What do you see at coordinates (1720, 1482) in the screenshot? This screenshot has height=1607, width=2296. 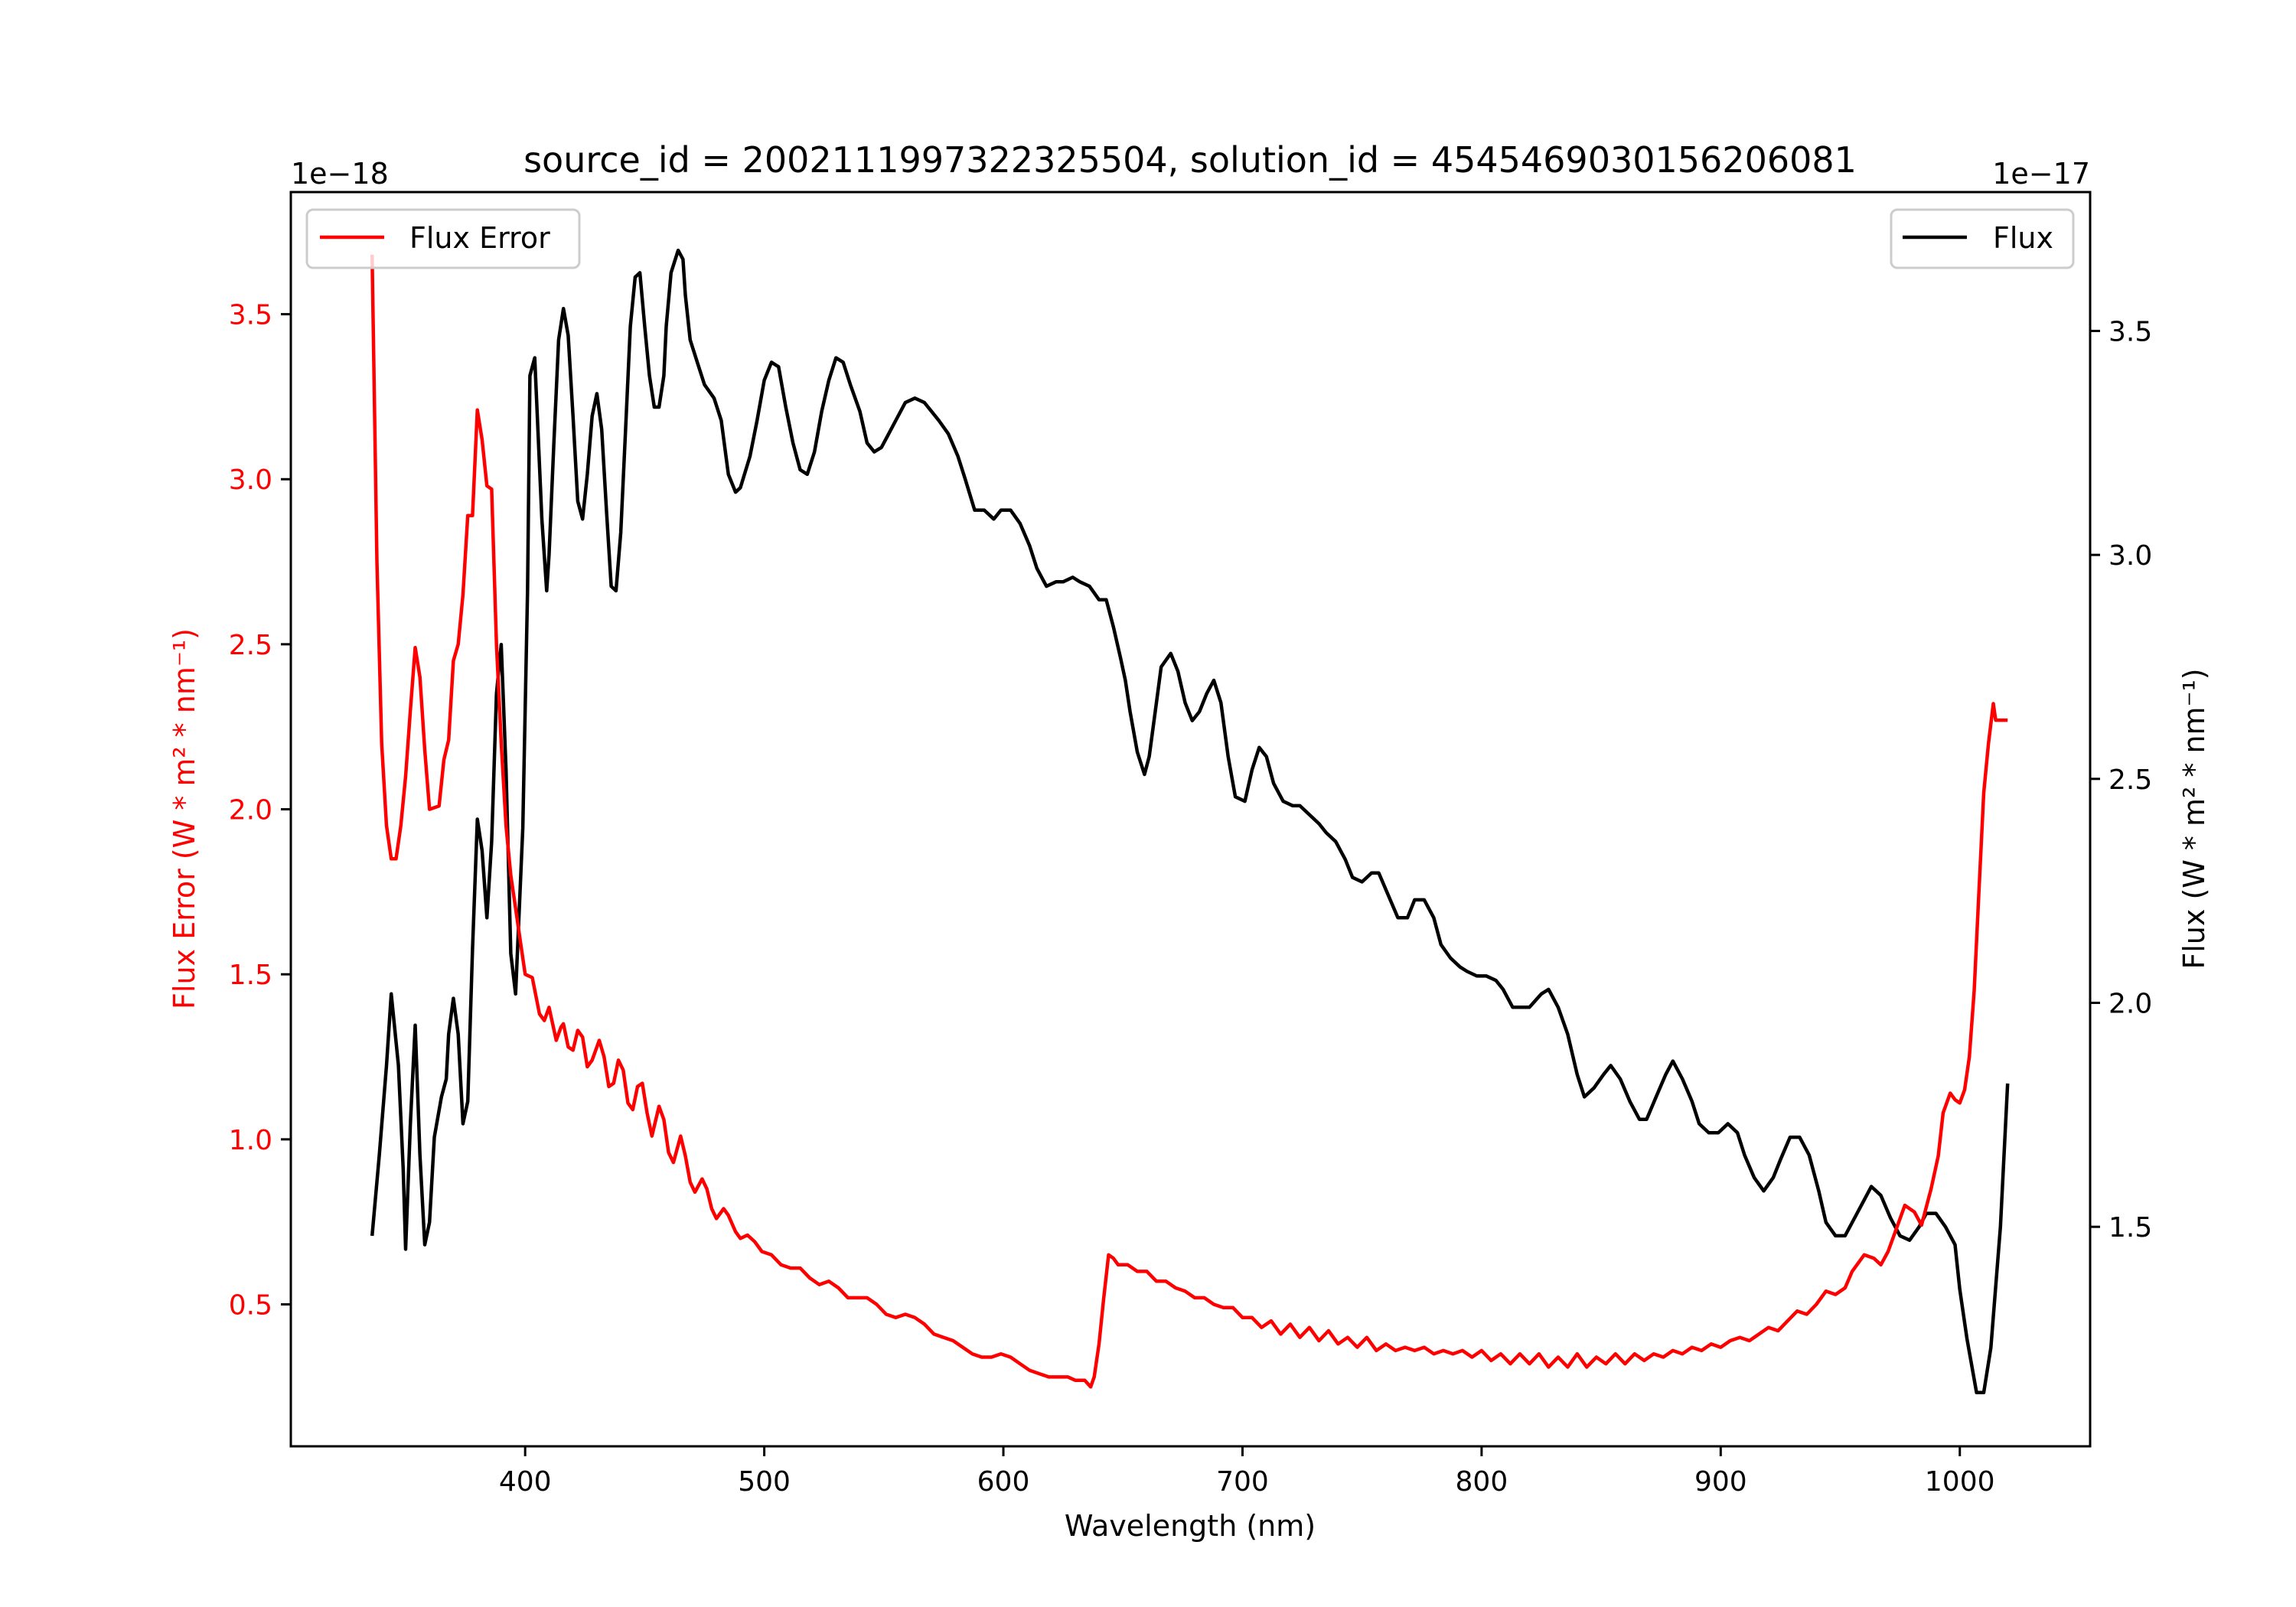 I see `x-tick-label: 900` at bounding box center [1720, 1482].